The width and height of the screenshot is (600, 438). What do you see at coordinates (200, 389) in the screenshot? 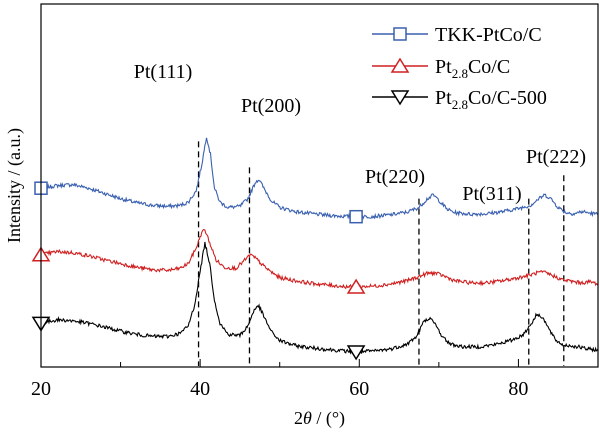
I see `x-tick-label-40: 40` at bounding box center [200, 389].